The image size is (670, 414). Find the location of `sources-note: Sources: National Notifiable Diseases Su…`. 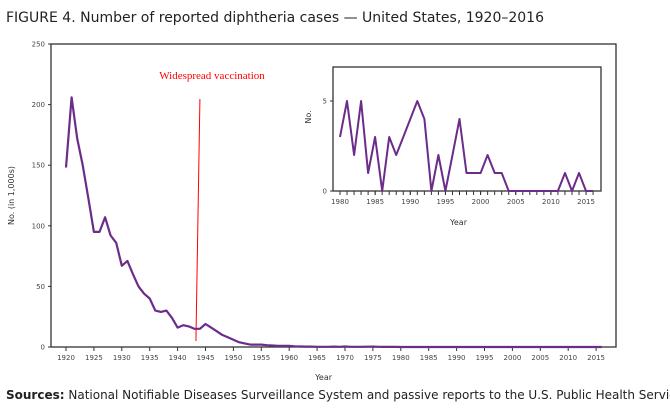

sources-note: Sources: National Notifiable Diseases Su… is located at coordinates (338, 395).